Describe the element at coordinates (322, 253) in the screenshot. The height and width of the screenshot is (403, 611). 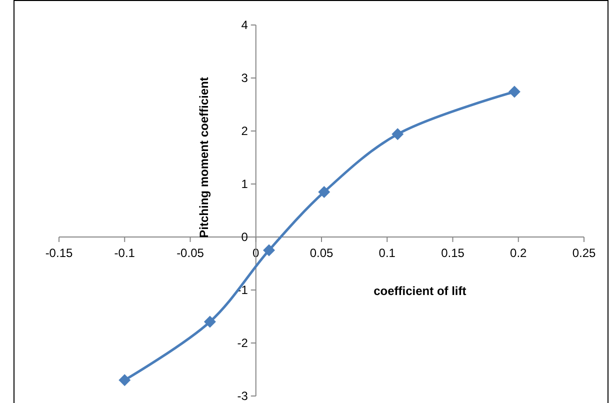
I see `x-tick-label: 0.05` at that location.